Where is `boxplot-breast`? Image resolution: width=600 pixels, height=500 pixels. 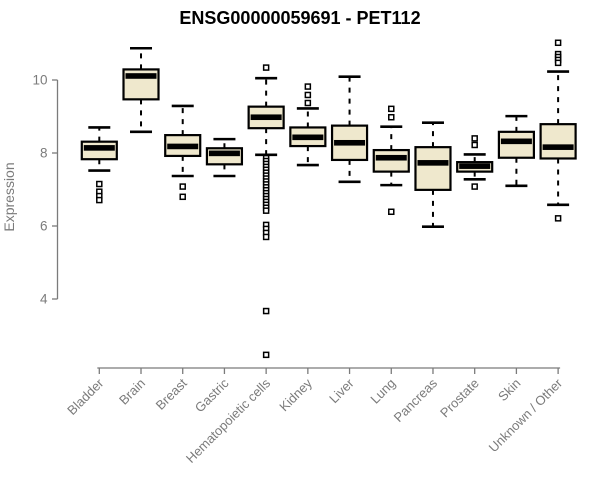
boxplot-breast is located at coordinates (183, 152).